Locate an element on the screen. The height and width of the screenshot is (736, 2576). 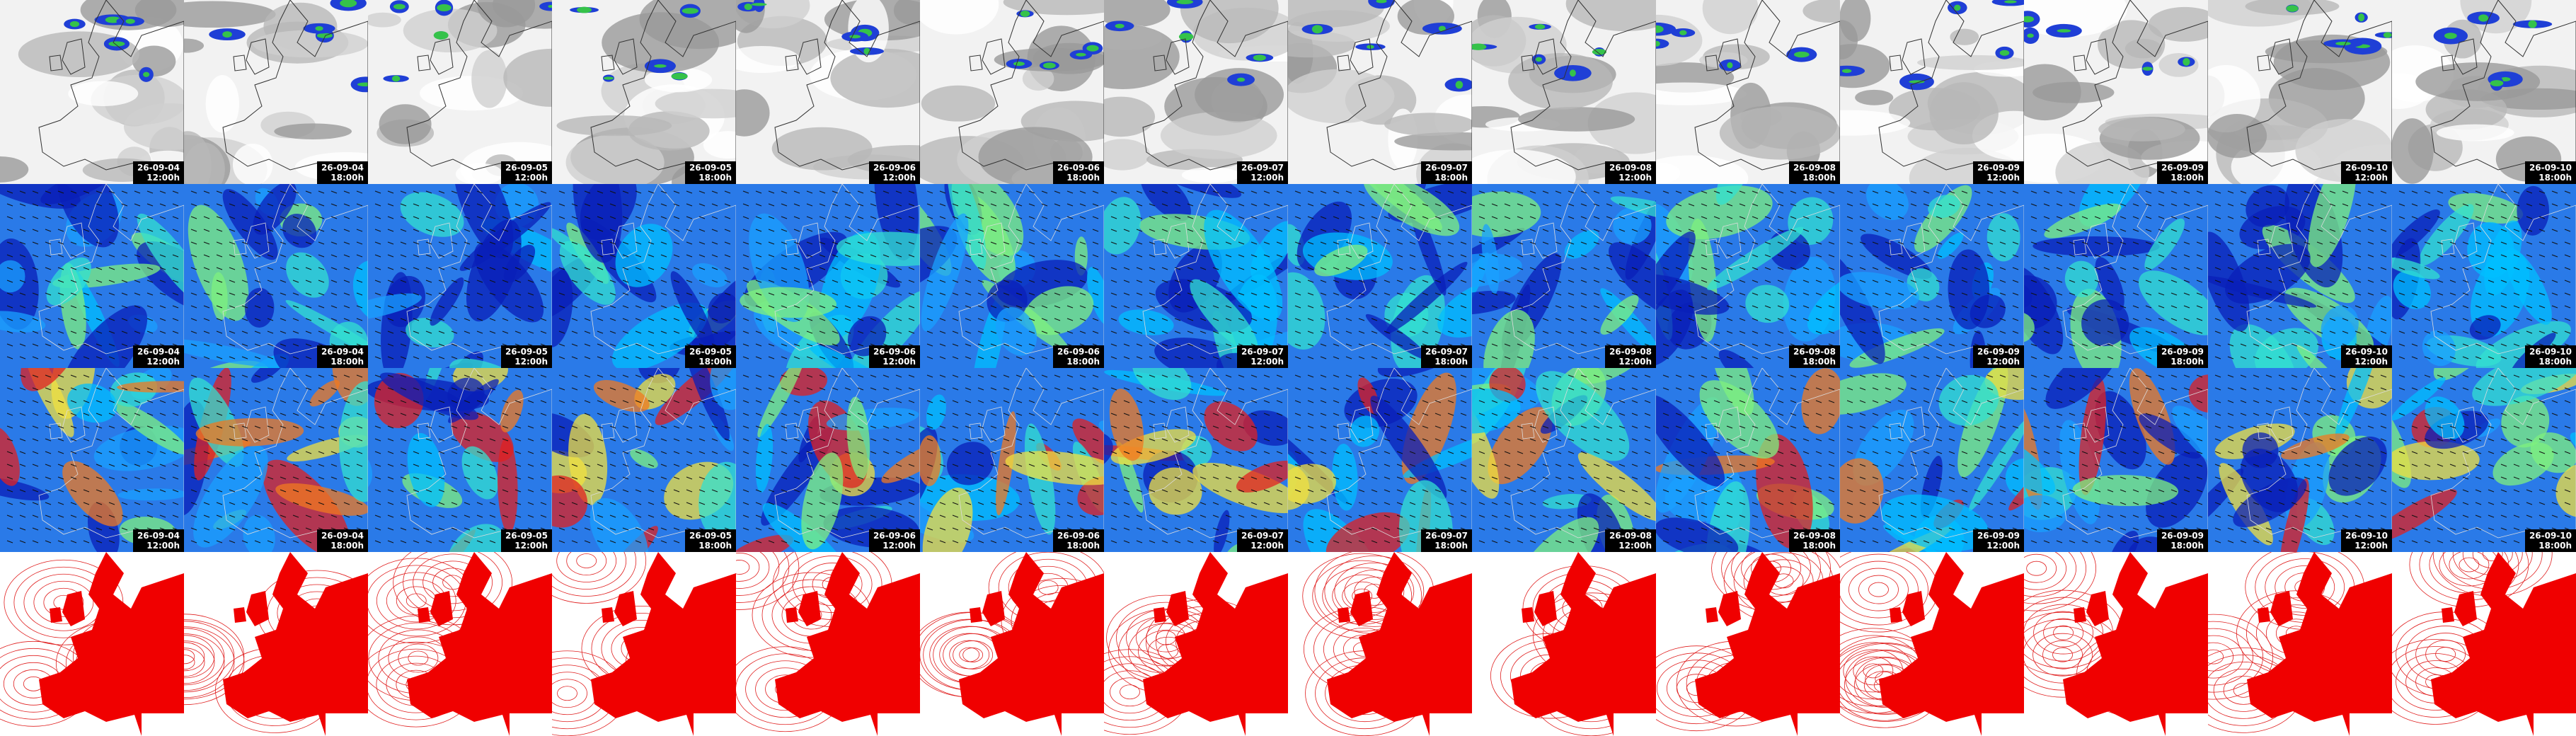
precip is located at coordinates (2343, 44).